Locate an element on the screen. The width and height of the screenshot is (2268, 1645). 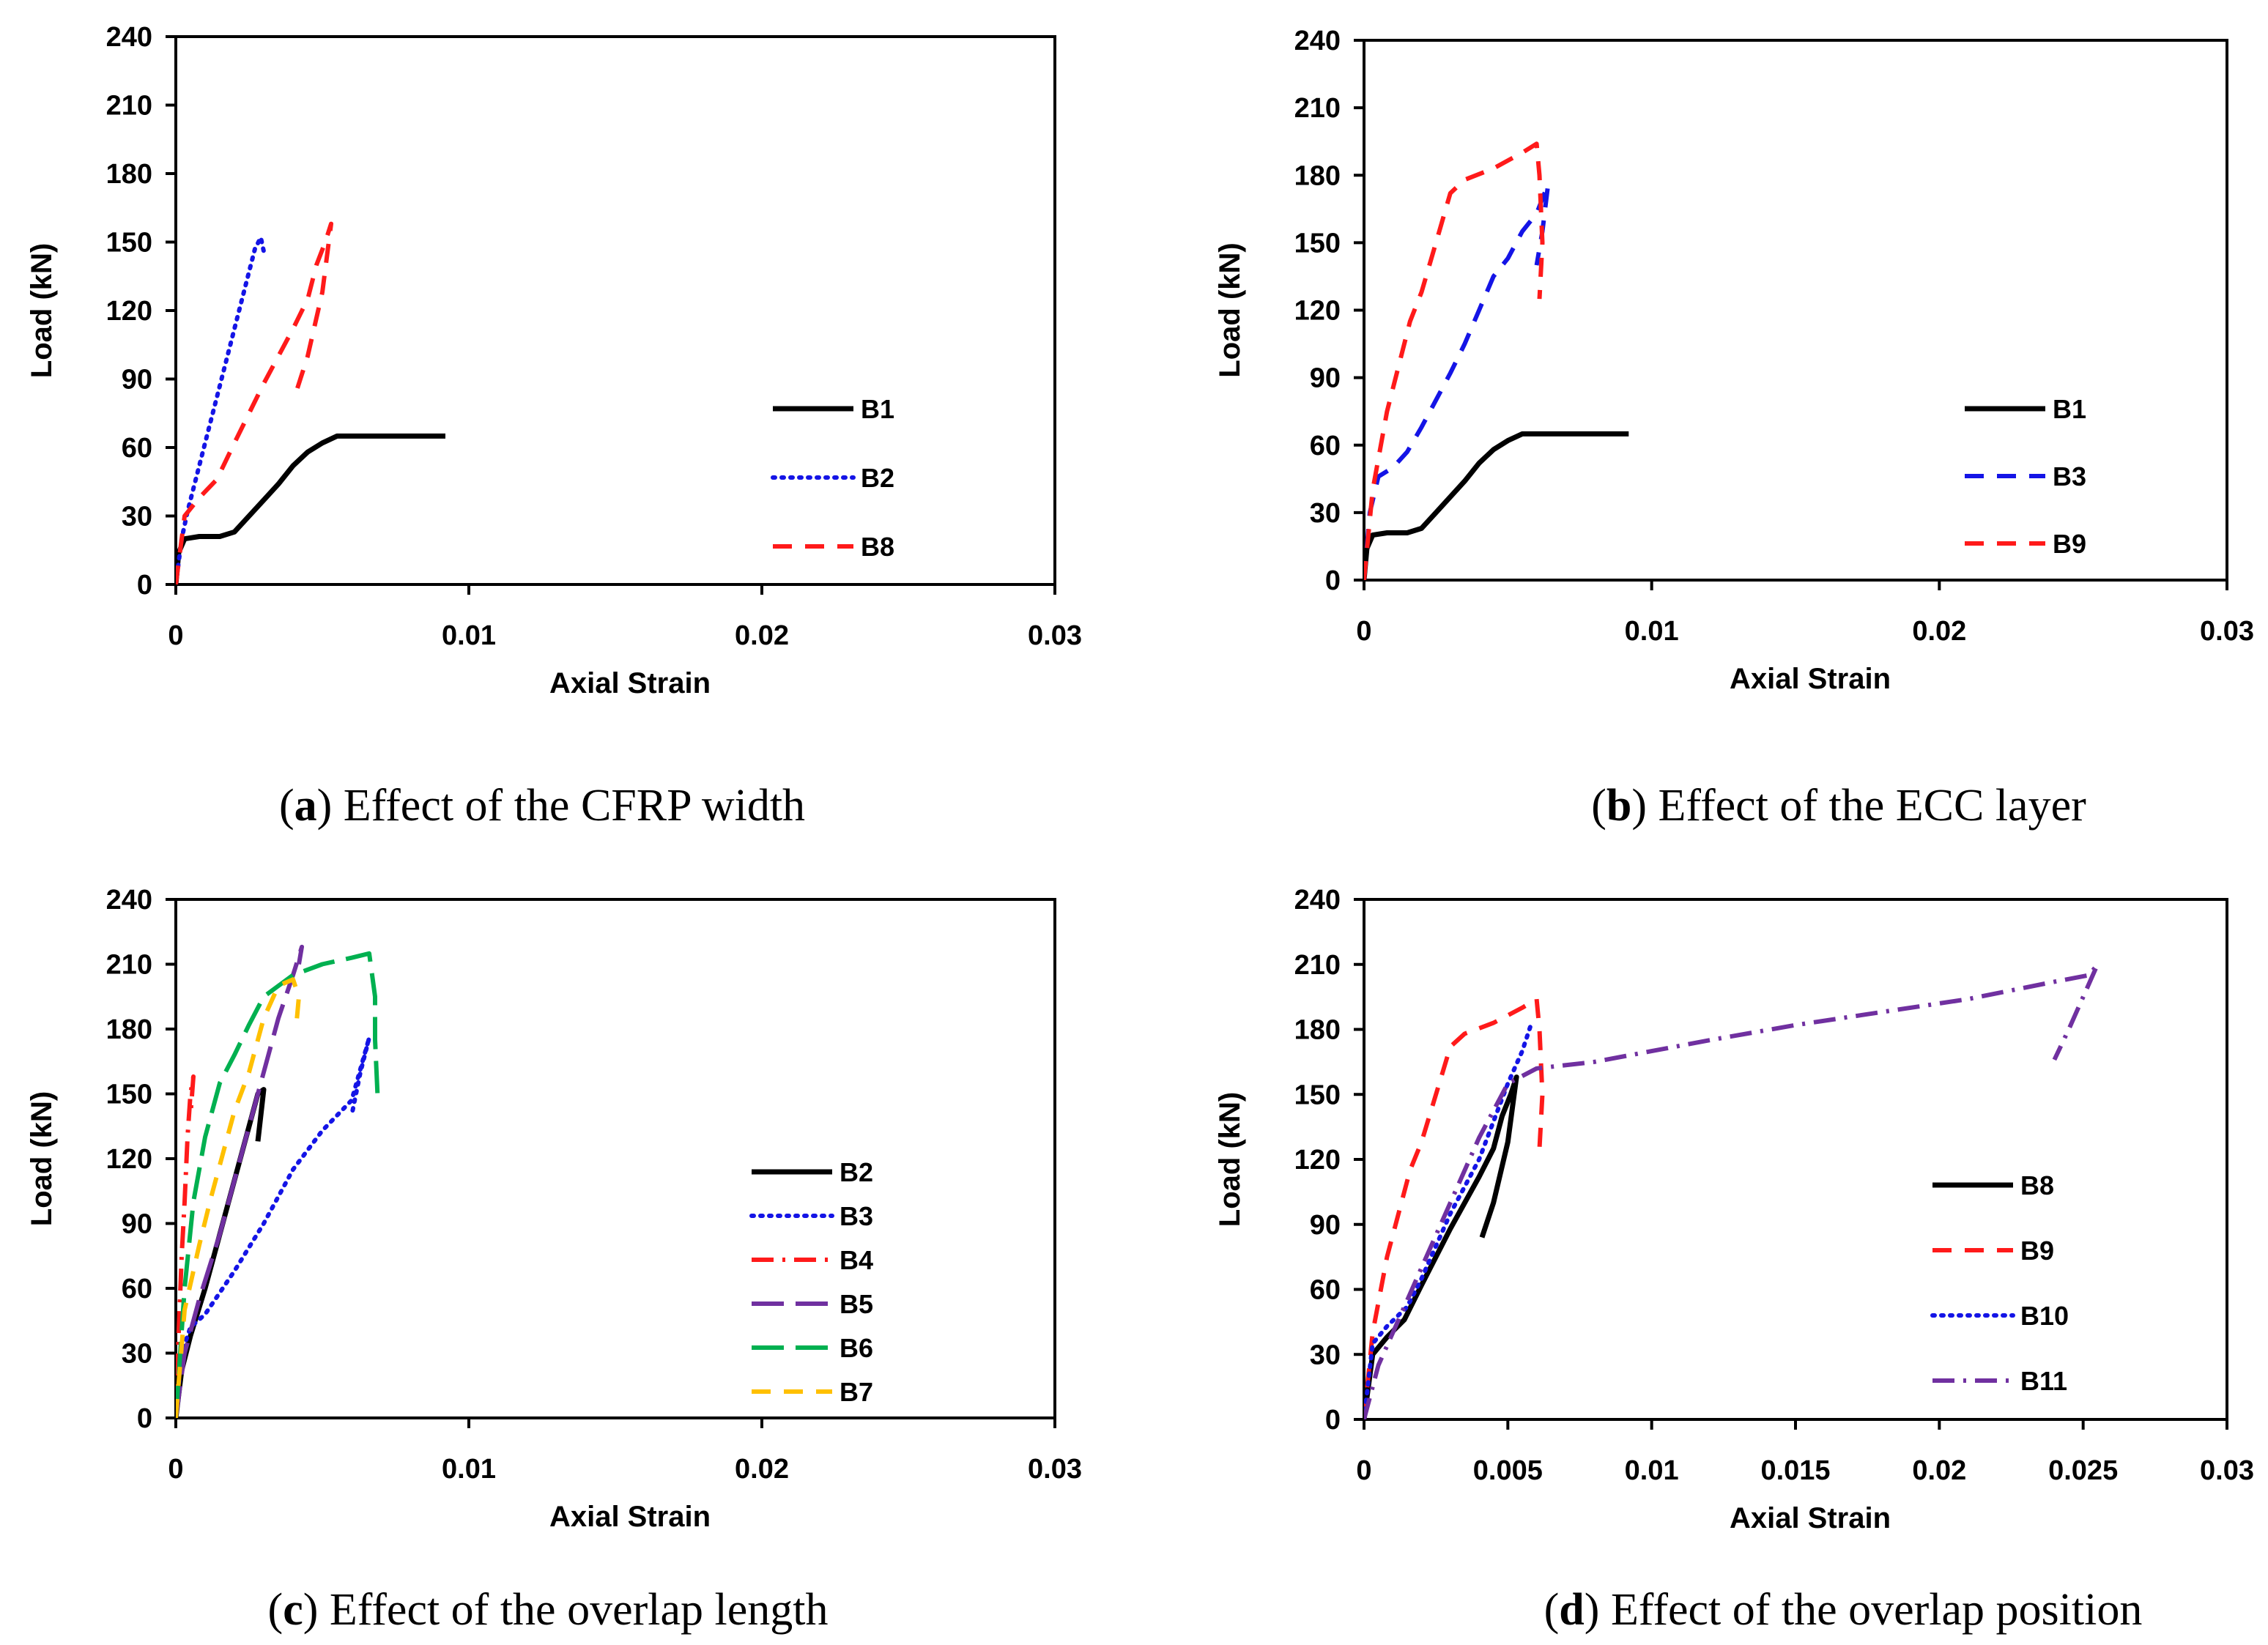
caption-letter: d is located at coordinates (1571, 1610).